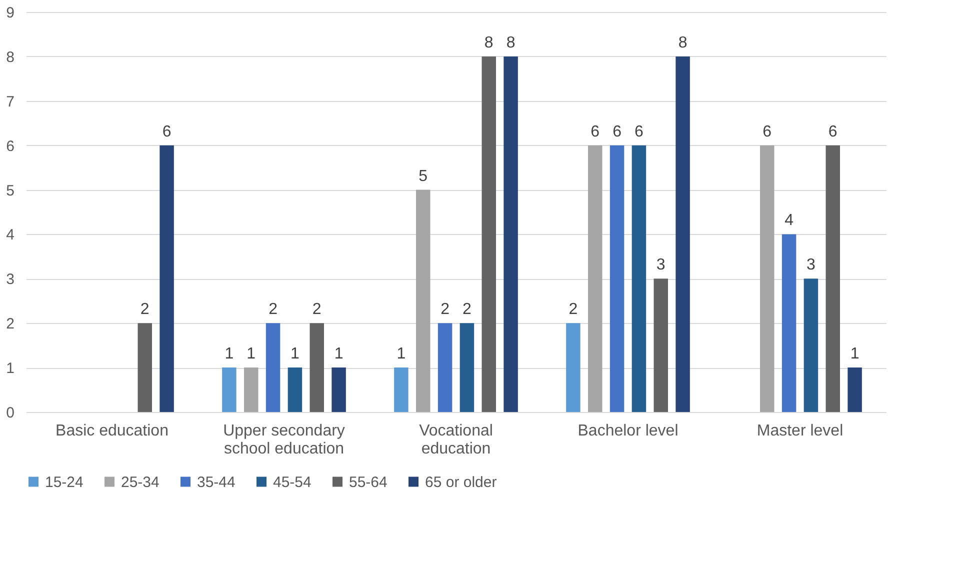 The height and width of the screenshot is (578, 955). What do you see at coordinates (10, 101) in the screenshot?
I see `y-tick-label: 7` at bounding box center [10, 101].